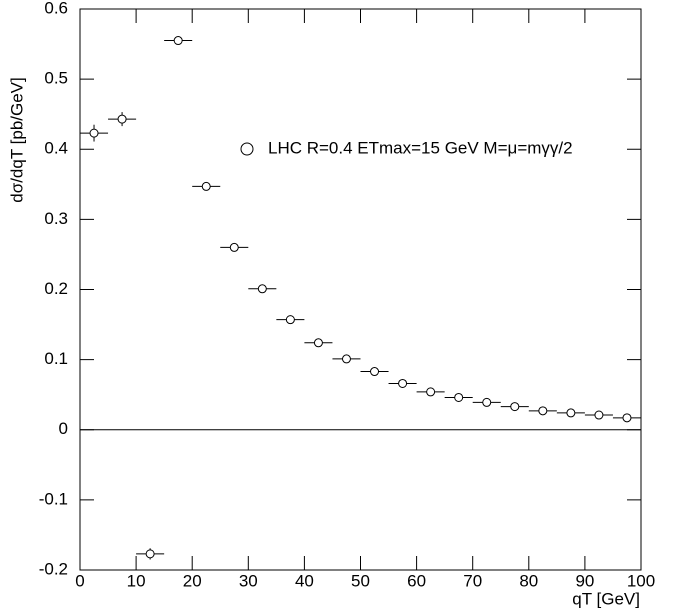 The image size is (674, 616). Describe the element at coordinates (79, 580) in the screenshot. I see `x-tick-label: 0` at that location.